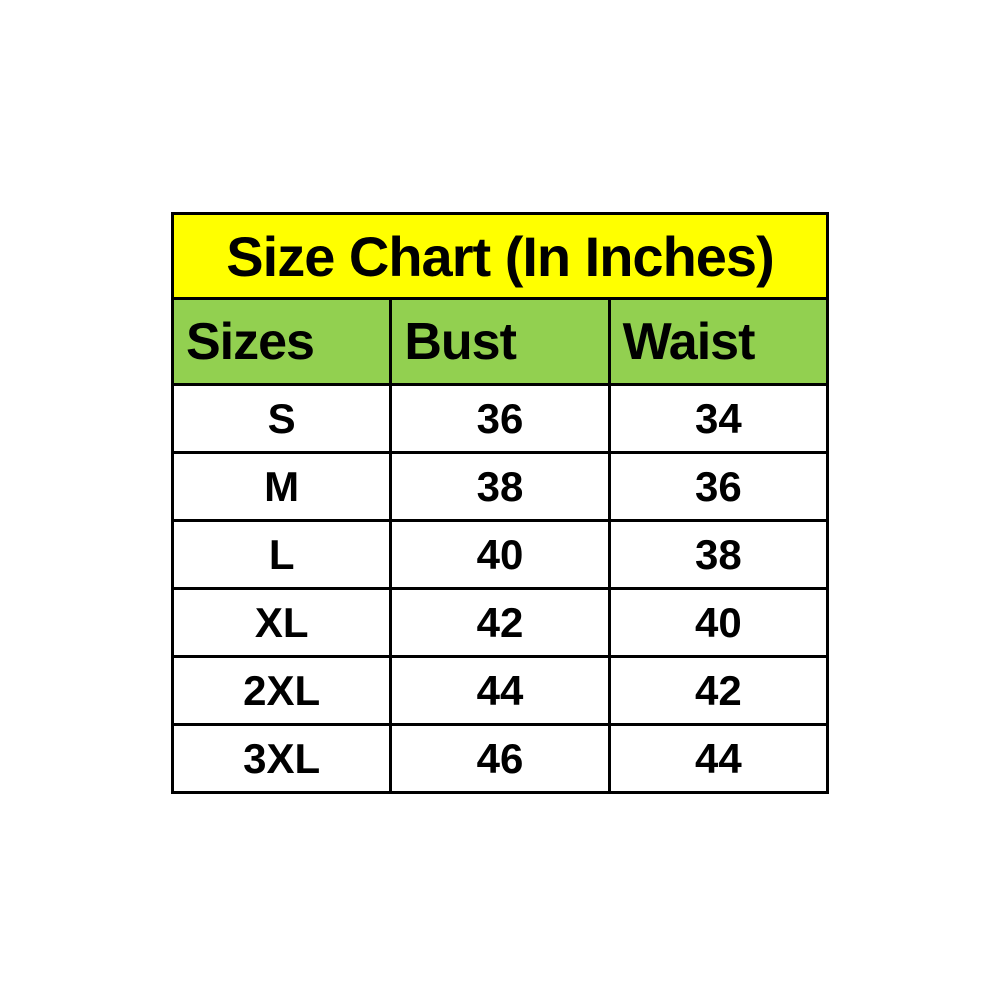 This screenshot has width=1000, height=1000. I want to click on waist-cell: 38, so click(718, 554).